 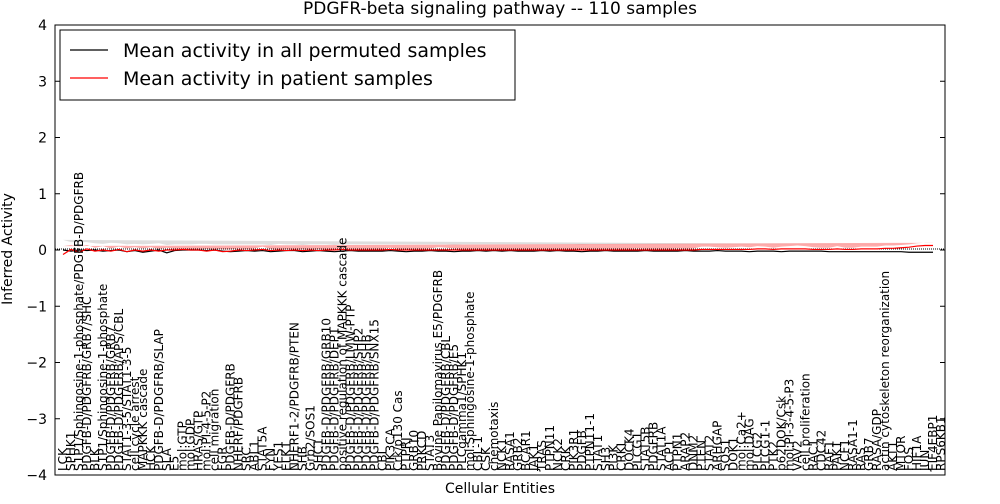 What do you see at coordinates (215, 430) in the screenshot?
I see `x-tick-label: cell migration` at bounding box center [215, 430].